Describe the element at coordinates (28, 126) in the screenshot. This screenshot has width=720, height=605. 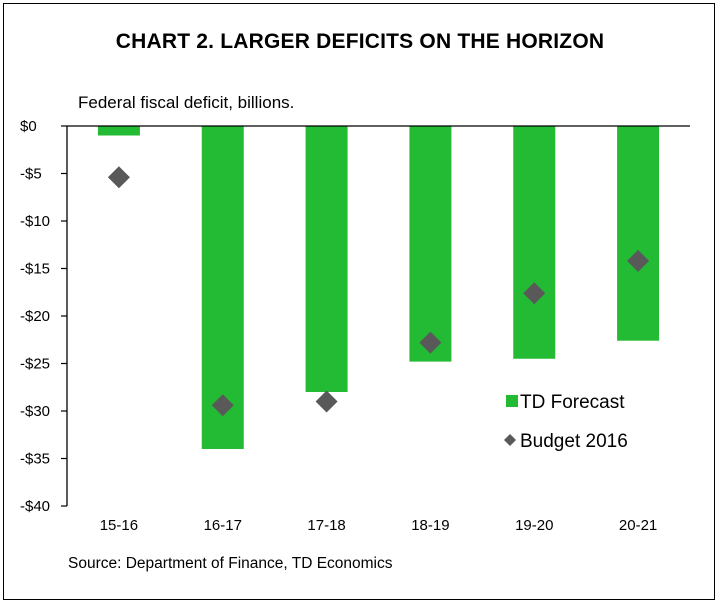
I see `y-tick-label: $0` at that location.